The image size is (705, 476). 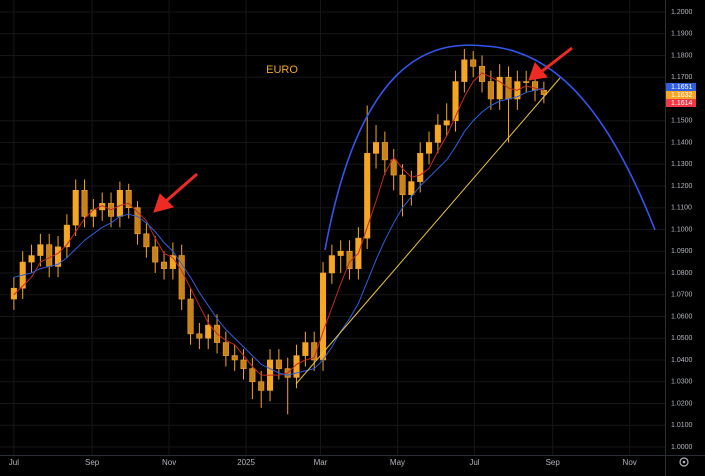 What do you see at coordinates (682, 382) in the screenshot?
I see `y-tick-label: 1.0300` at bounding box center [682, 382].